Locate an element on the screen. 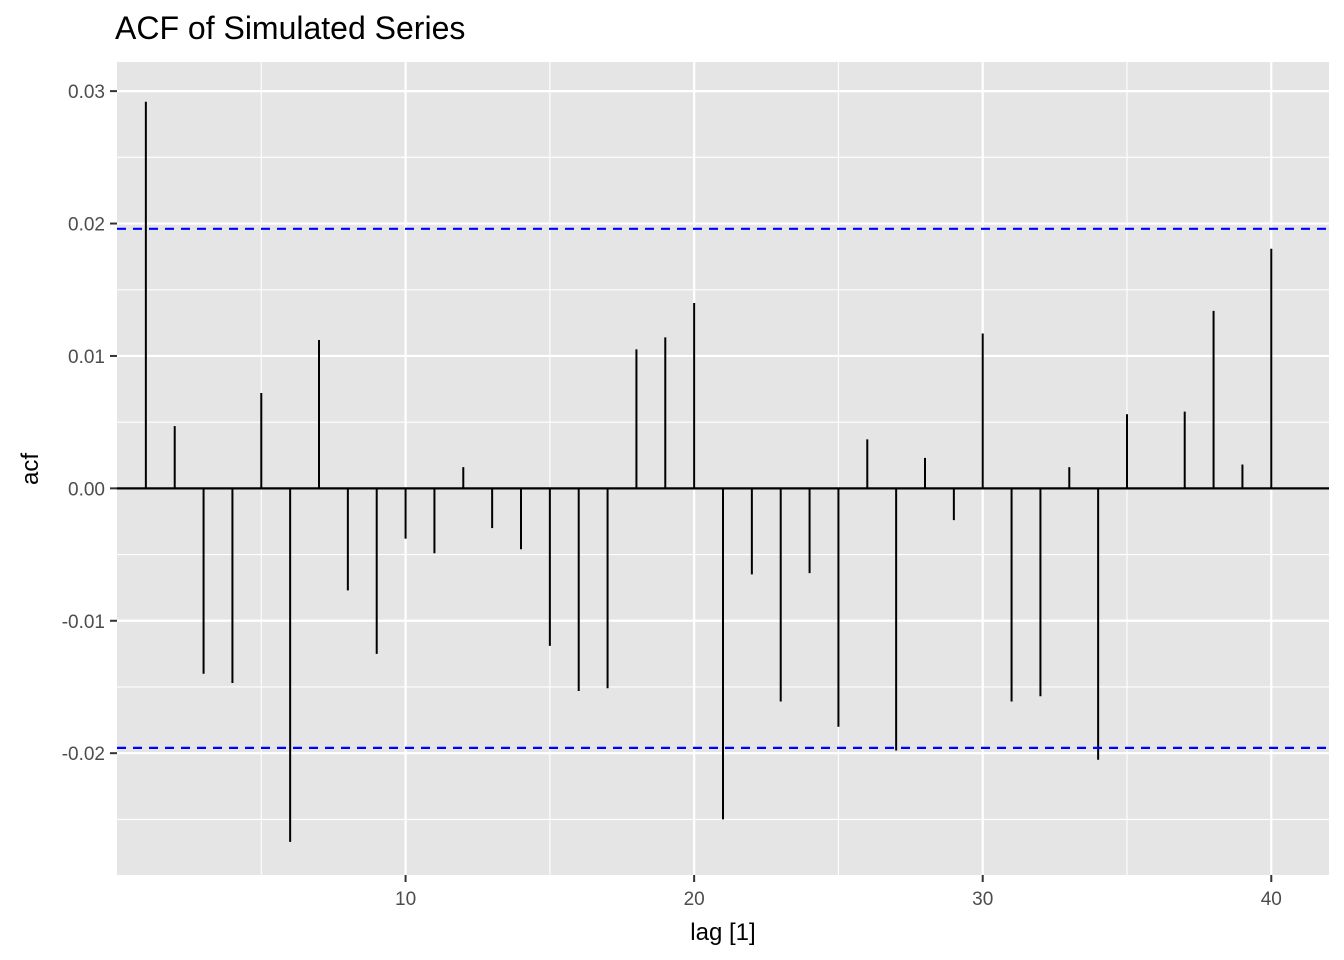 This screenshot has width=1344, height=960. y-axis: 0.03 0.02 0.01 0.00 -0.01 -0.02 is located at coordinates (89, 423).